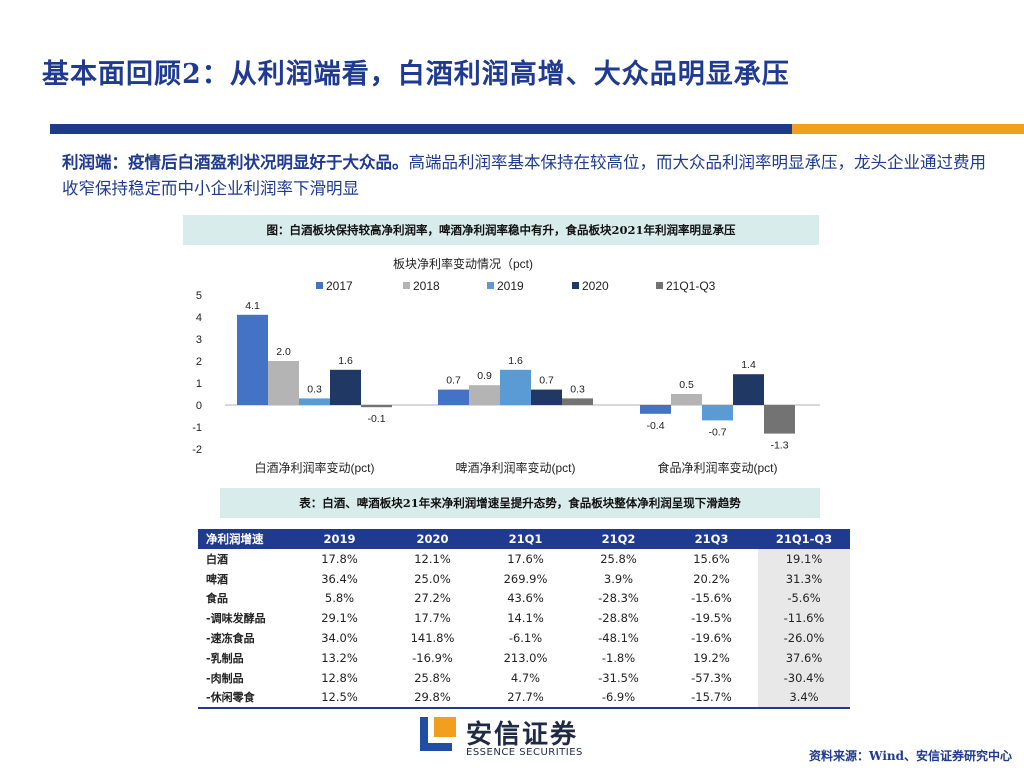 The height and width of the screenshot is (768, 1024). I want to click on table-cell: 29.1%, so click(339, 618).